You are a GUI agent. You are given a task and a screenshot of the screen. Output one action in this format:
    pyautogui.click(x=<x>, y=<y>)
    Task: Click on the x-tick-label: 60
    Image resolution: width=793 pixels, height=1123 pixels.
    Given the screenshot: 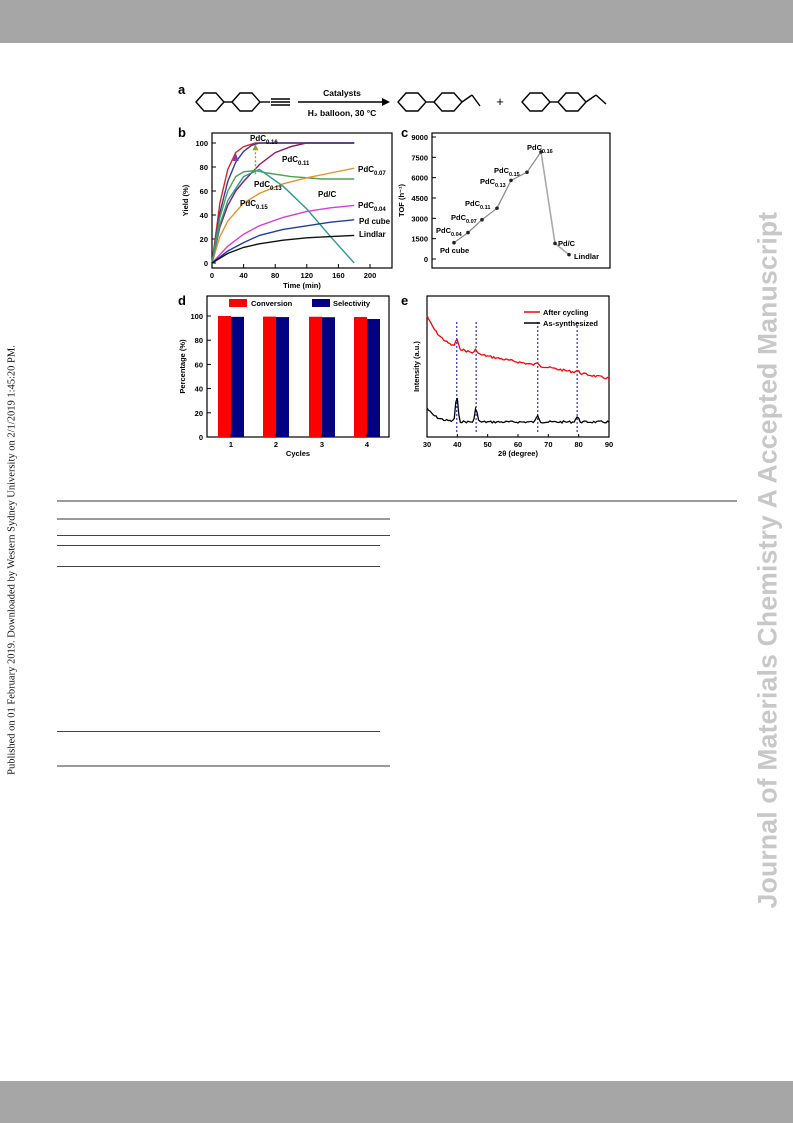 What is the action you would take?
    pyautogui.click(x=518, y=444)
    